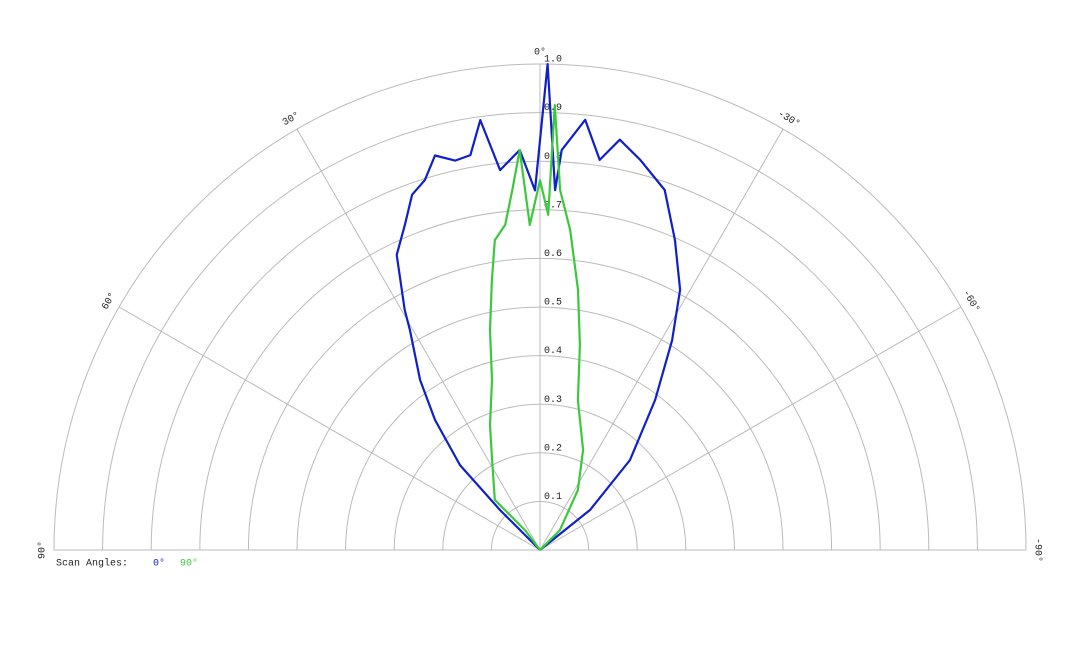 The image size is (1080, 648). What do you see at coordinates (553, 303) in the screenshot?
I see `r-tick-label: 0.5` at bounding box center [553, 303].